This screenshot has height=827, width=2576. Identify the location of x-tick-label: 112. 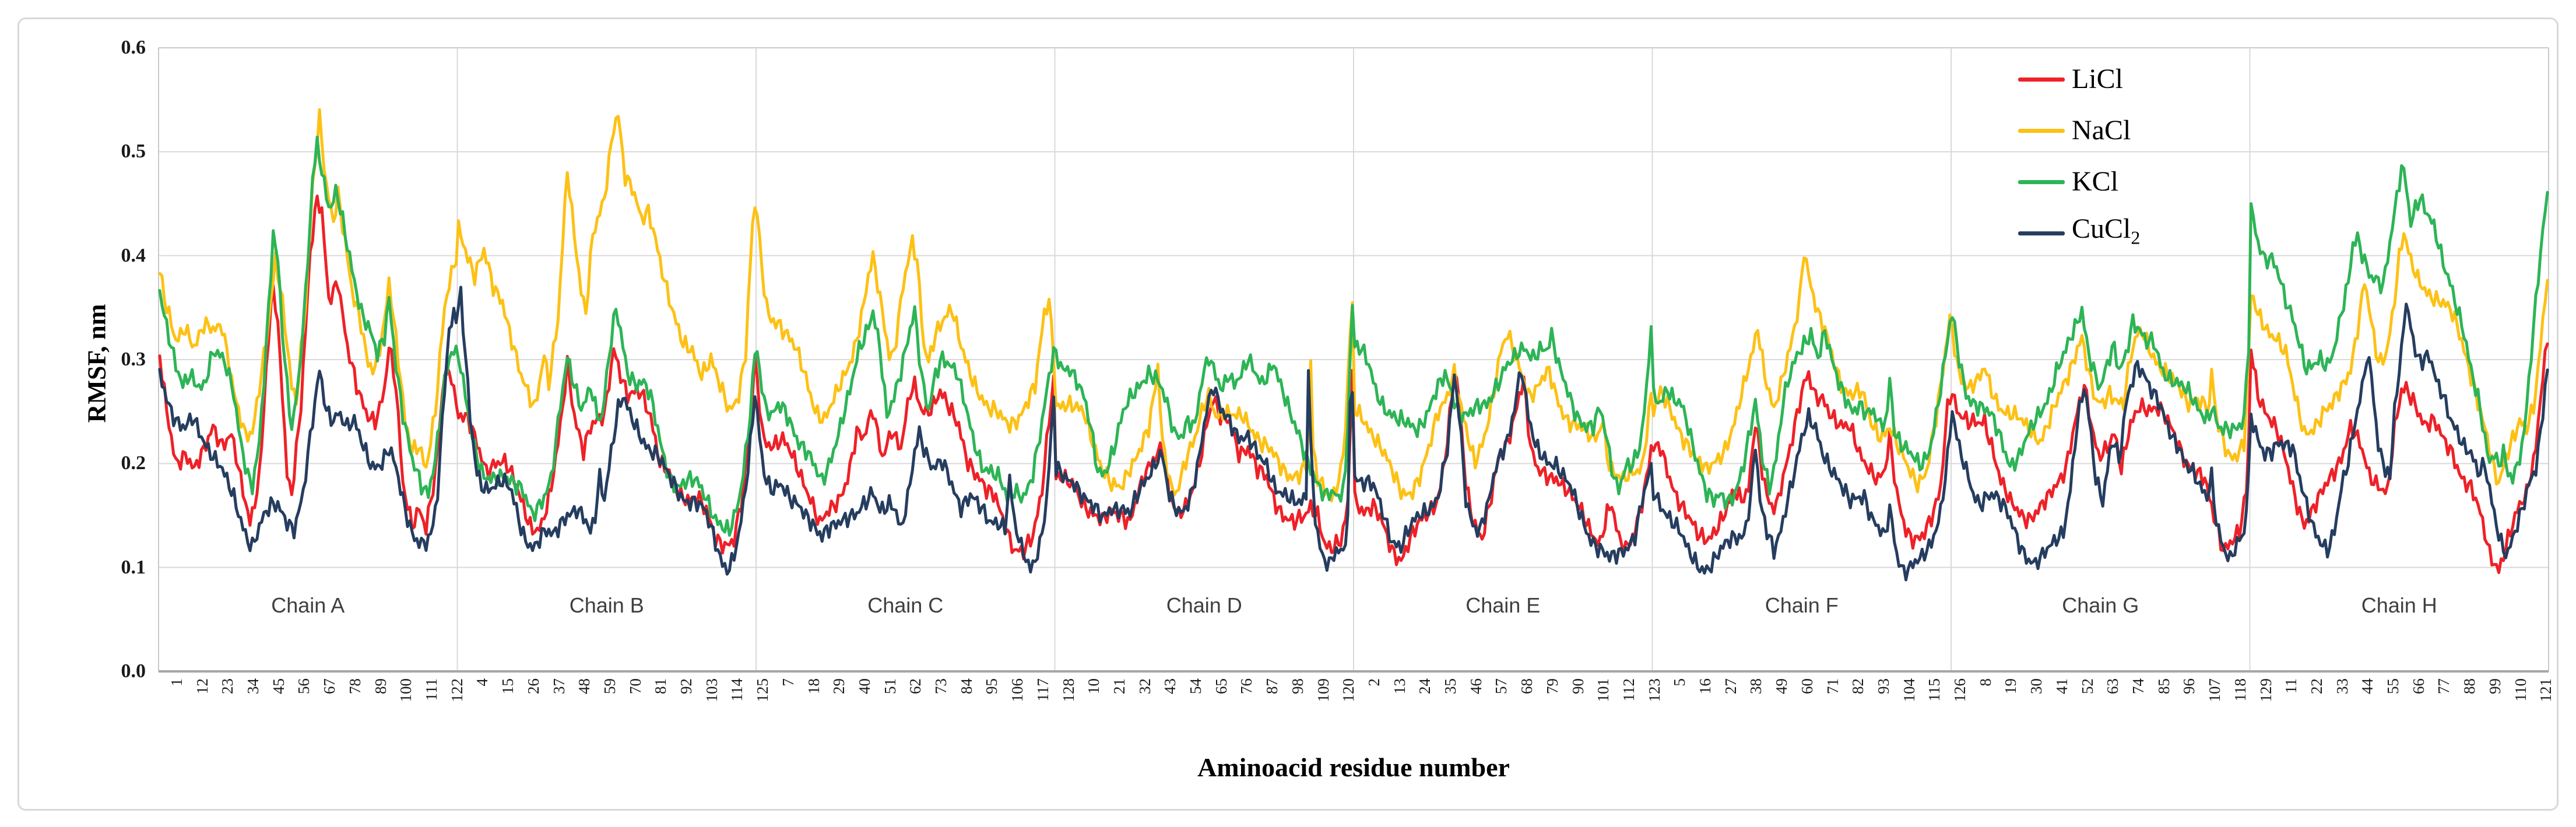
(1628, 690).